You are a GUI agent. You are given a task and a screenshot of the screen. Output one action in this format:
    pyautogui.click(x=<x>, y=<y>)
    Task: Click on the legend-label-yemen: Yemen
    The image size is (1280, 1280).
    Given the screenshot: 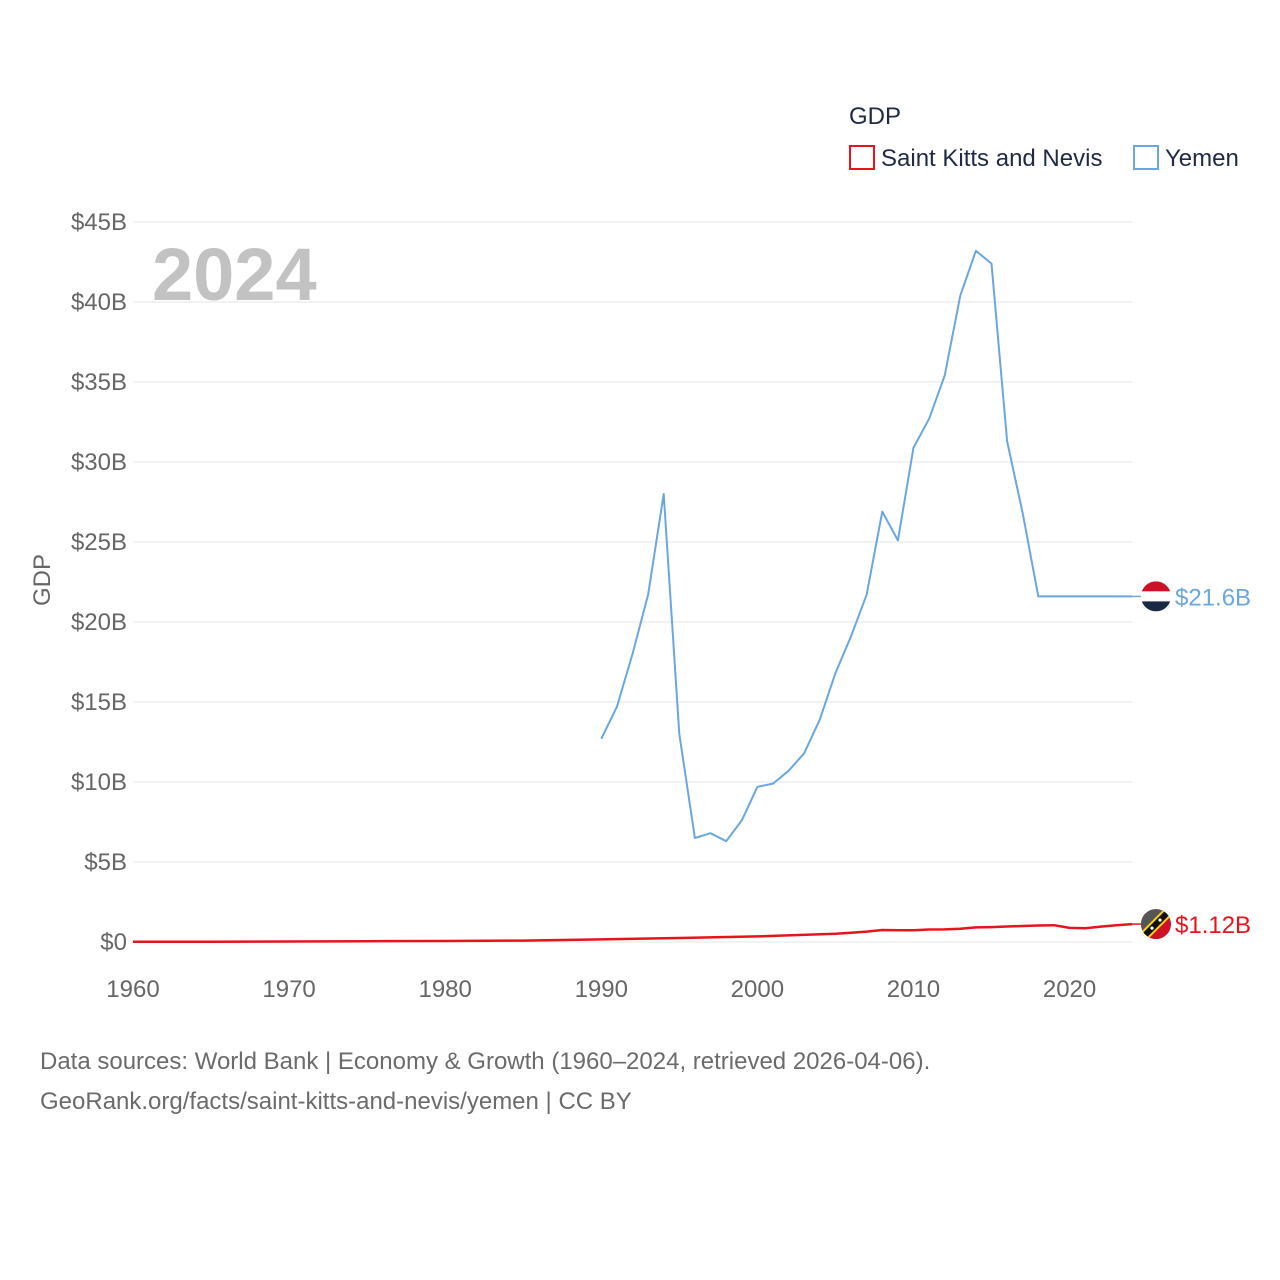 What is the action you would take?
    pyautogui.click(x=1202, y=158)
    